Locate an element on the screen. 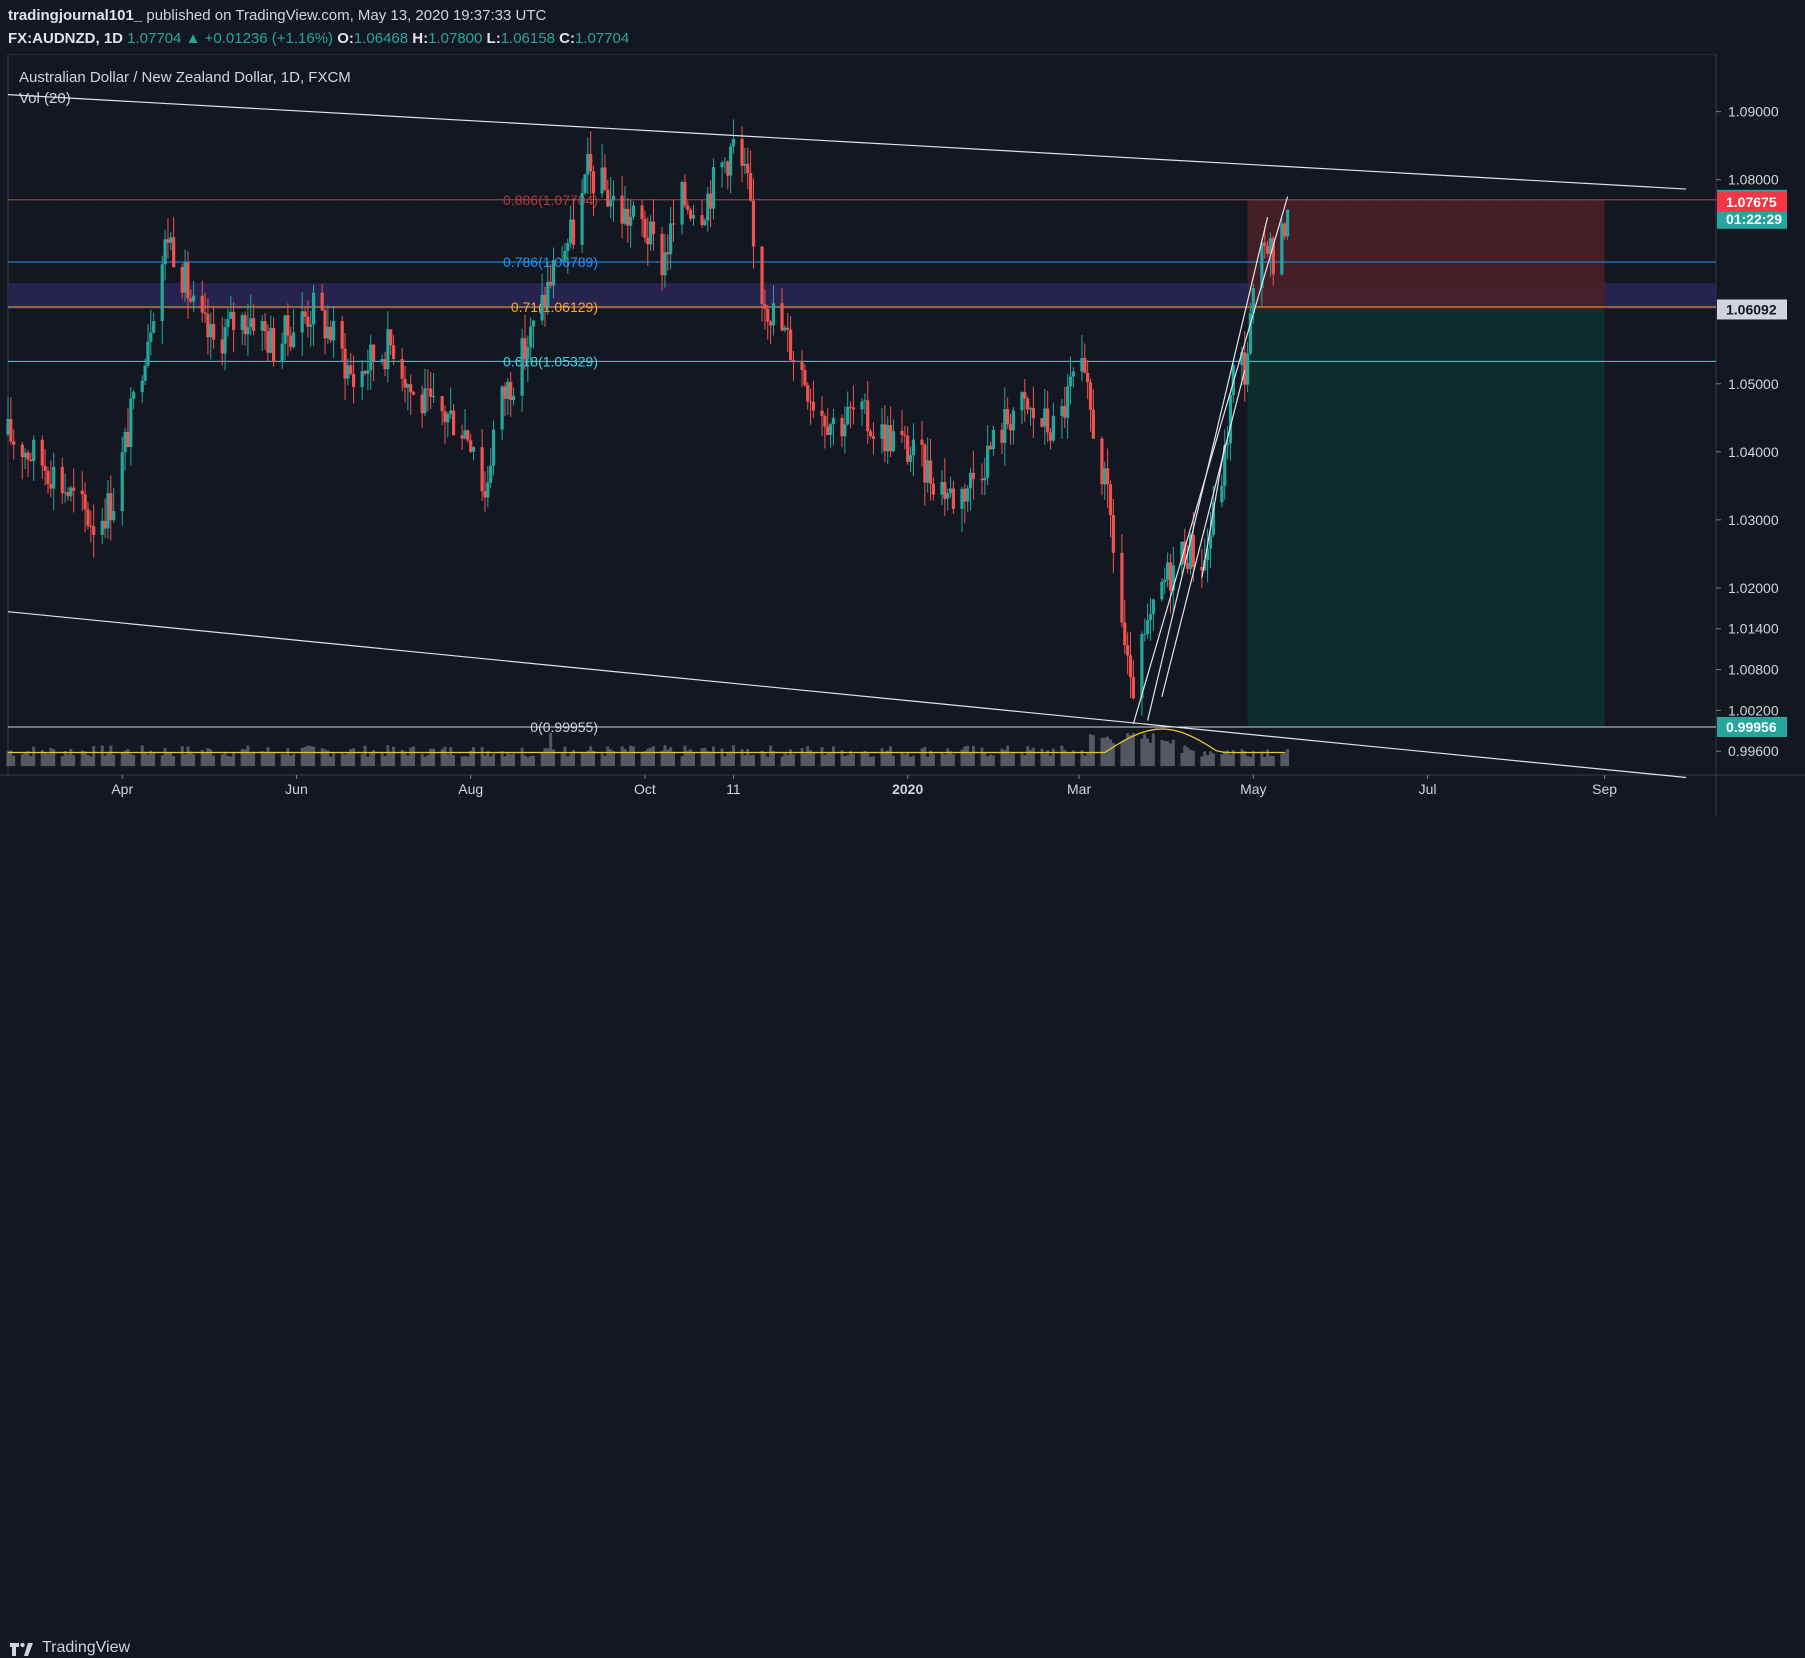 The image size is (1805, 1658). stop-loss-zone is located at coordinates (1426, 254).